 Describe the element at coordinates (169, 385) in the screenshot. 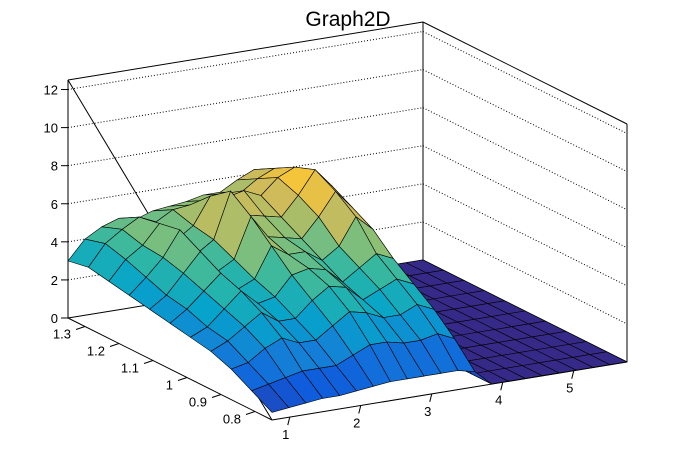

I see `y-tick-label: 1` at that location.